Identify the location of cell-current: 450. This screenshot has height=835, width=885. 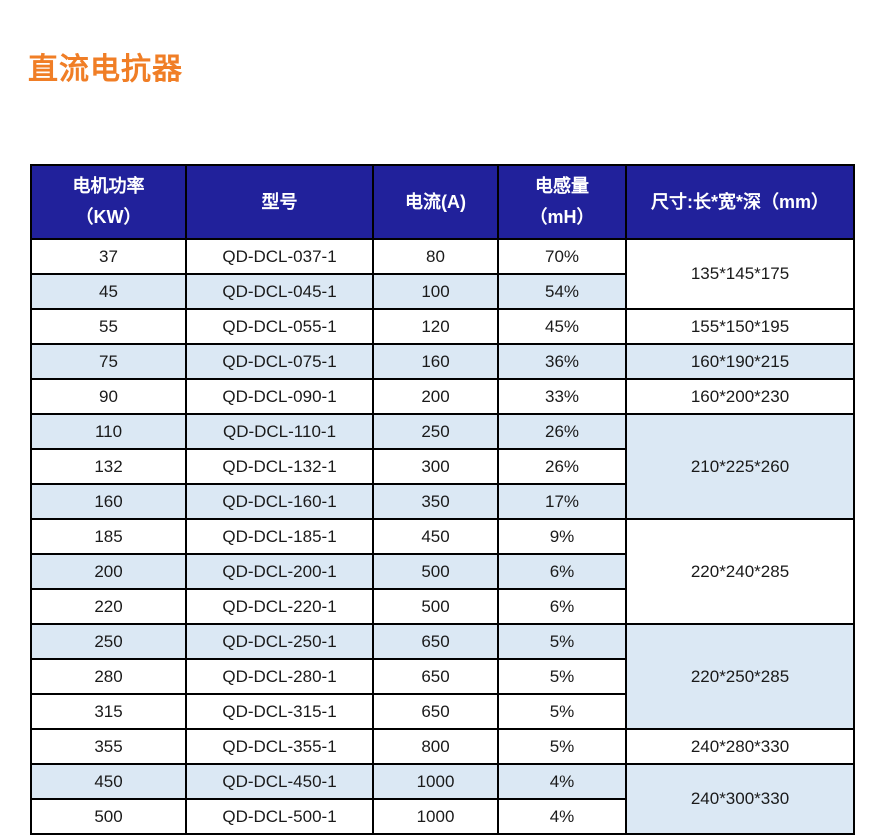
(435, 536).